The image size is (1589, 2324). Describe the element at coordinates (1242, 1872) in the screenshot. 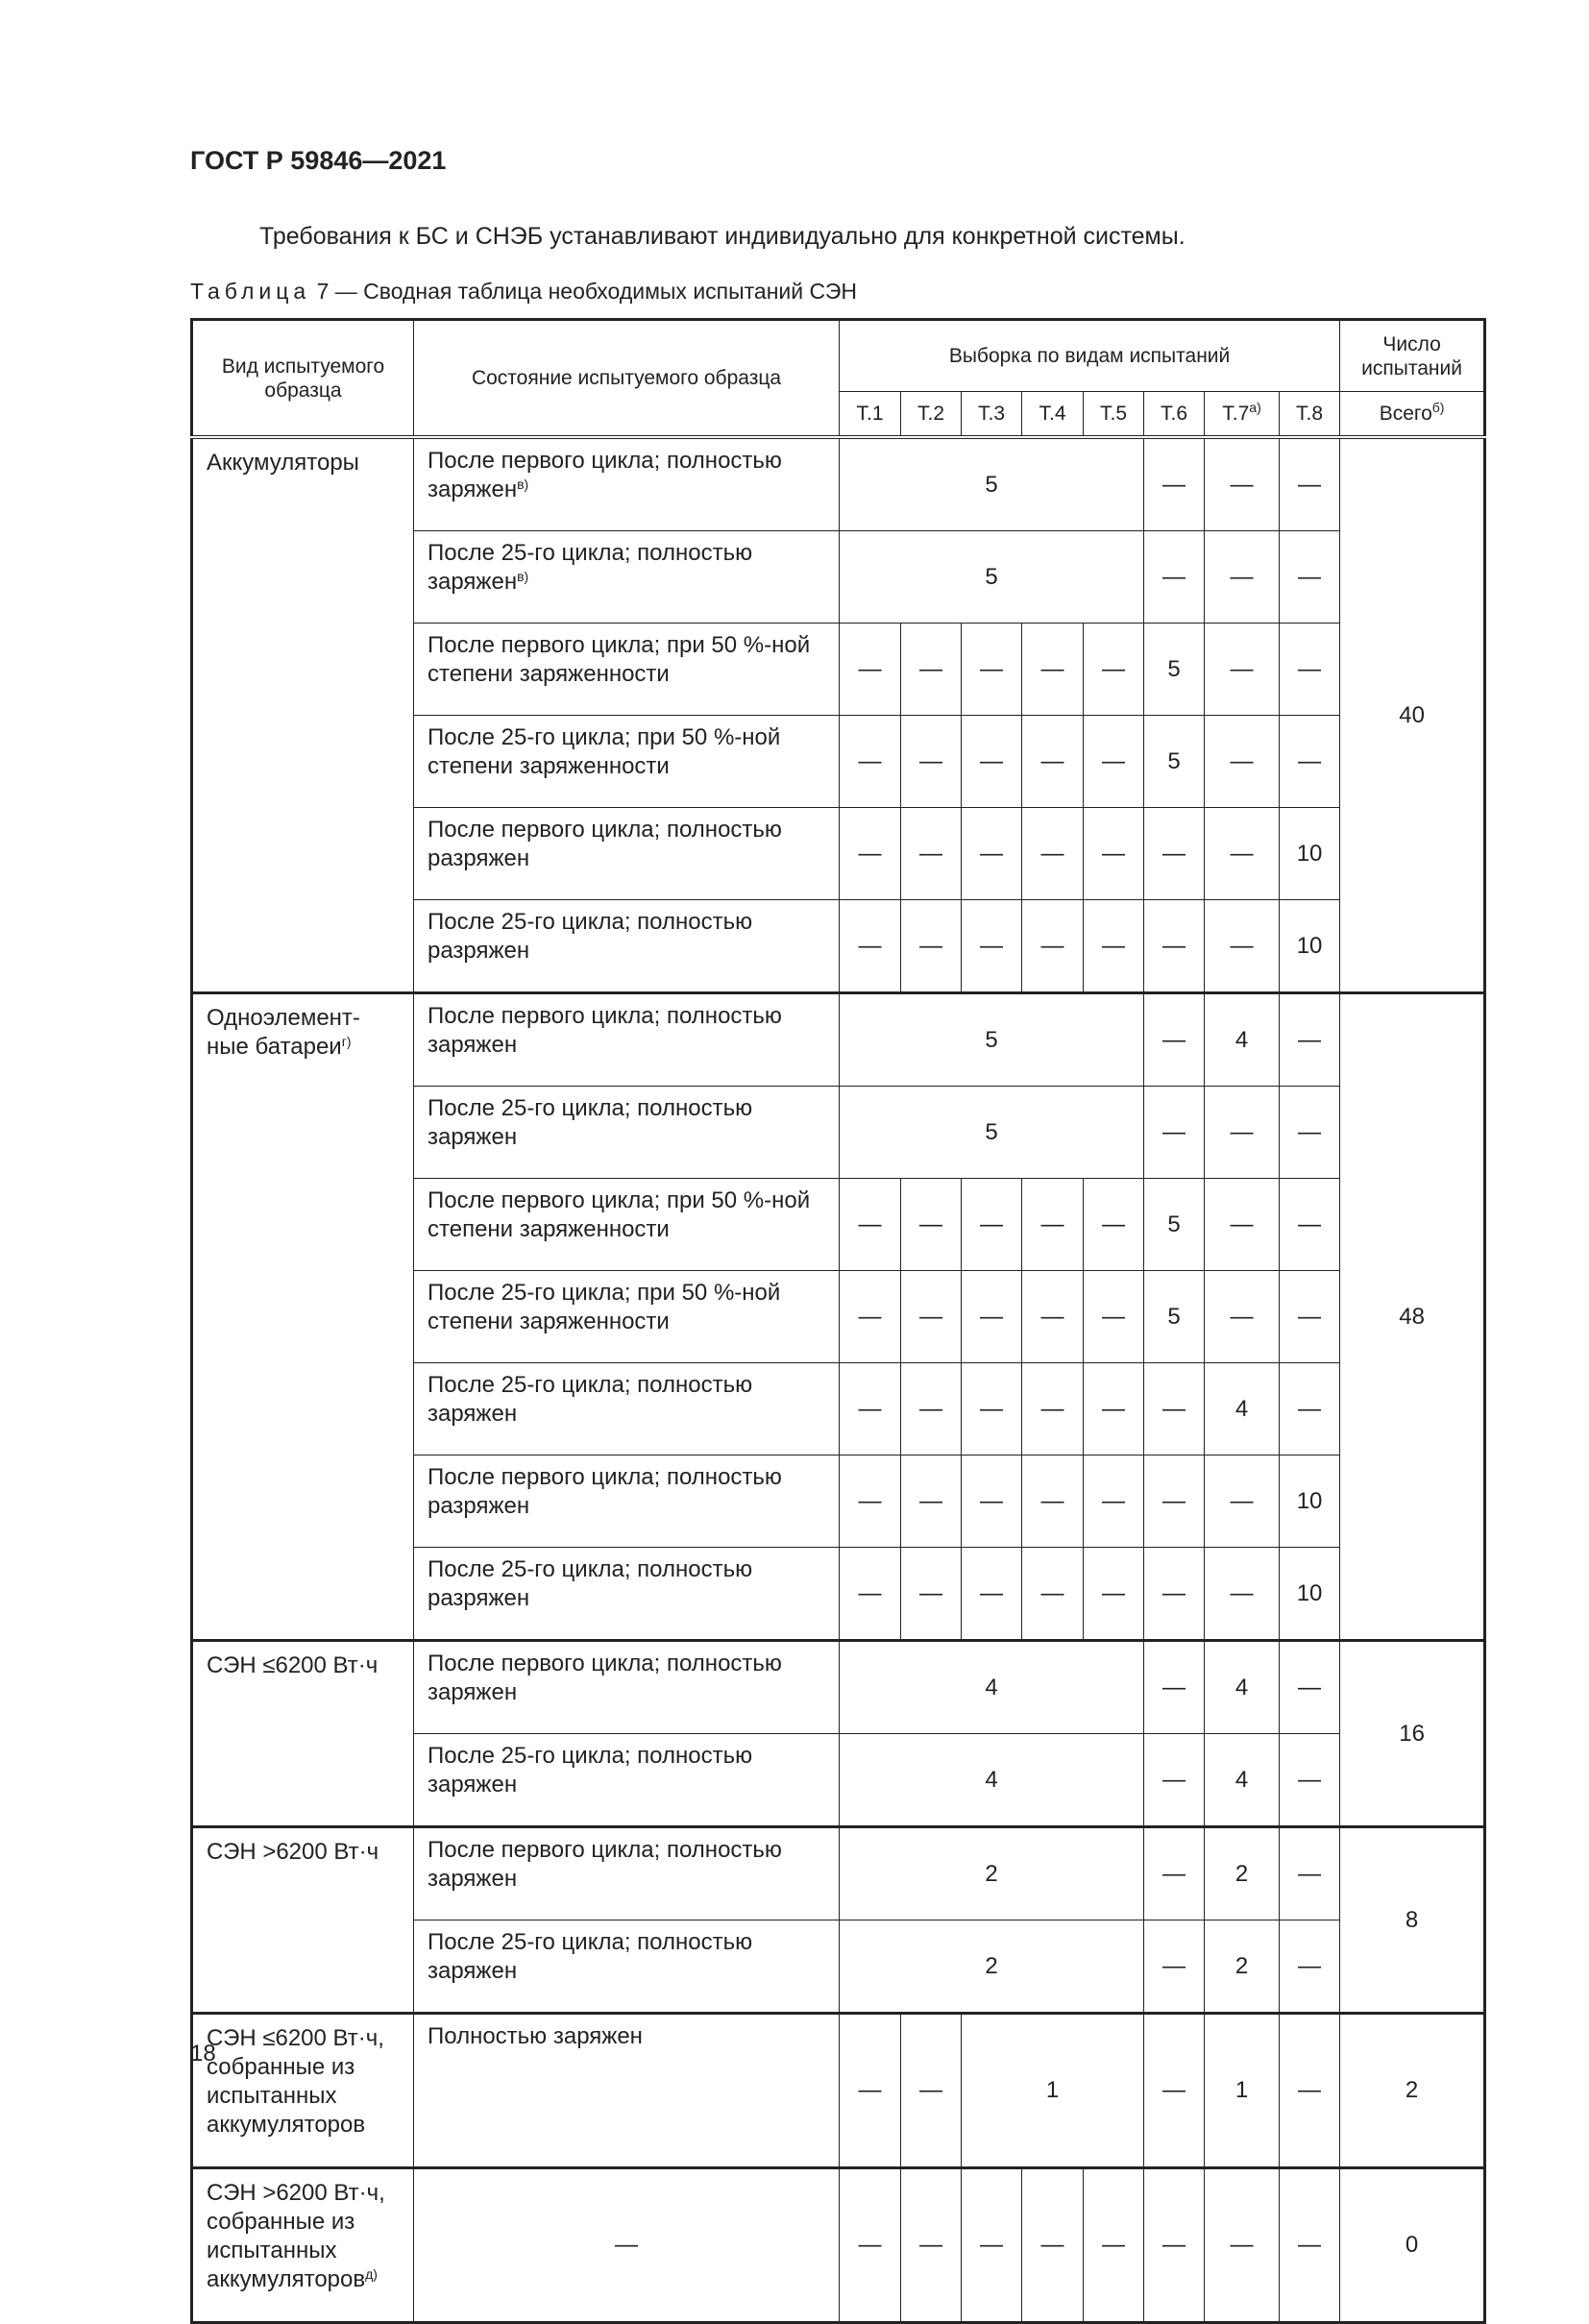

I see `sample-count-cell: 2` at that location.